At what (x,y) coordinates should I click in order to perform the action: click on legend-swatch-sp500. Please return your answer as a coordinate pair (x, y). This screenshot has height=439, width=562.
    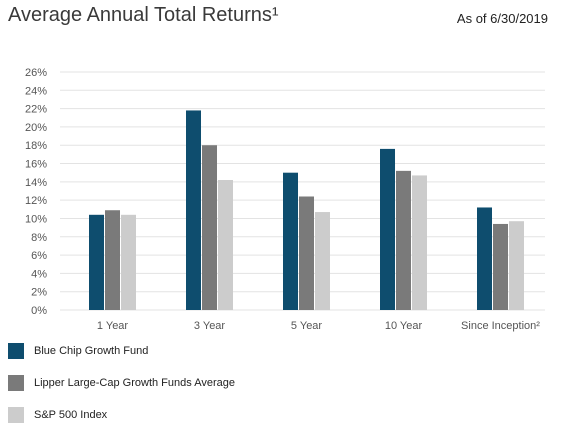
    Looking at the image, I should click on (16, 415).